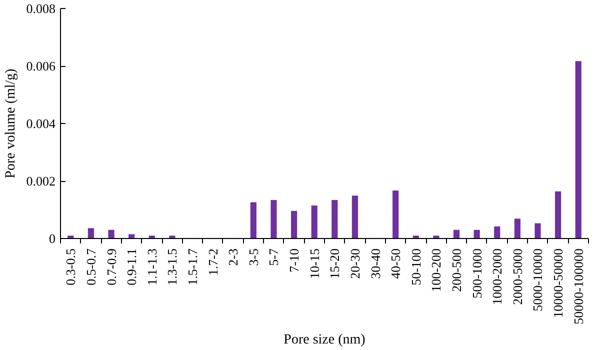 This screenshot has height=350, width=600. Describe the element at coordinates (517, 276) in the screenshot. I see `x-tick-label: 2000-5000` at that location.